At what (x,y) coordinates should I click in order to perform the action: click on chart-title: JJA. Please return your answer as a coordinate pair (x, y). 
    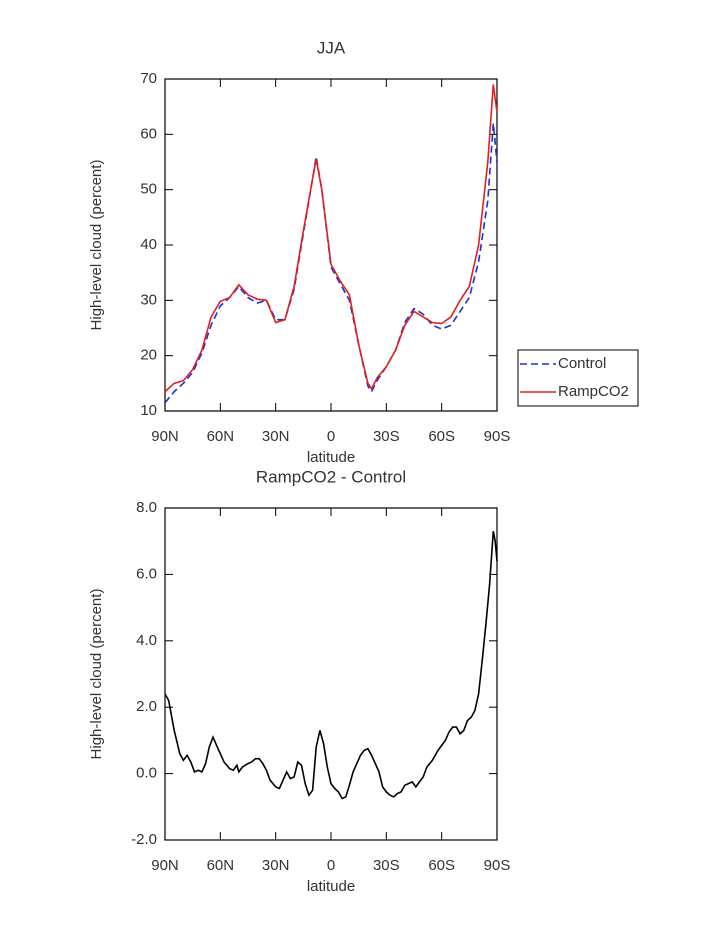
    Looking at the image, I should click on (331, 47).